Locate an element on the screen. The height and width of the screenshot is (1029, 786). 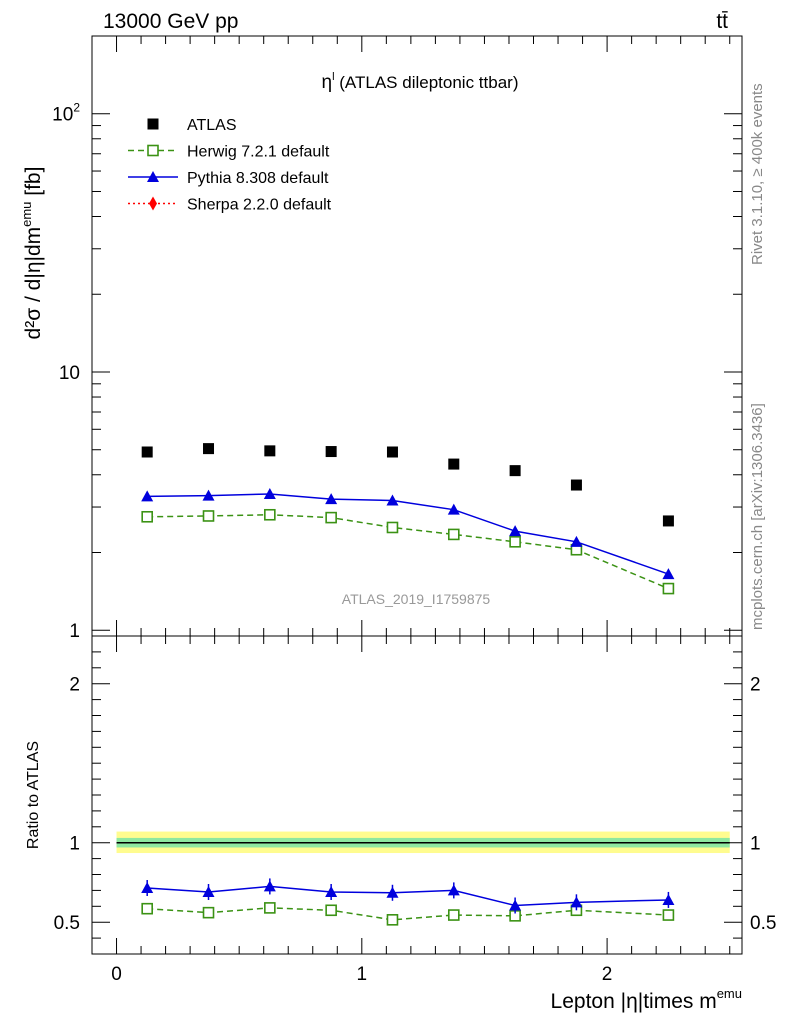
x-tick-label: 0 is located at coordinates (116, 974).